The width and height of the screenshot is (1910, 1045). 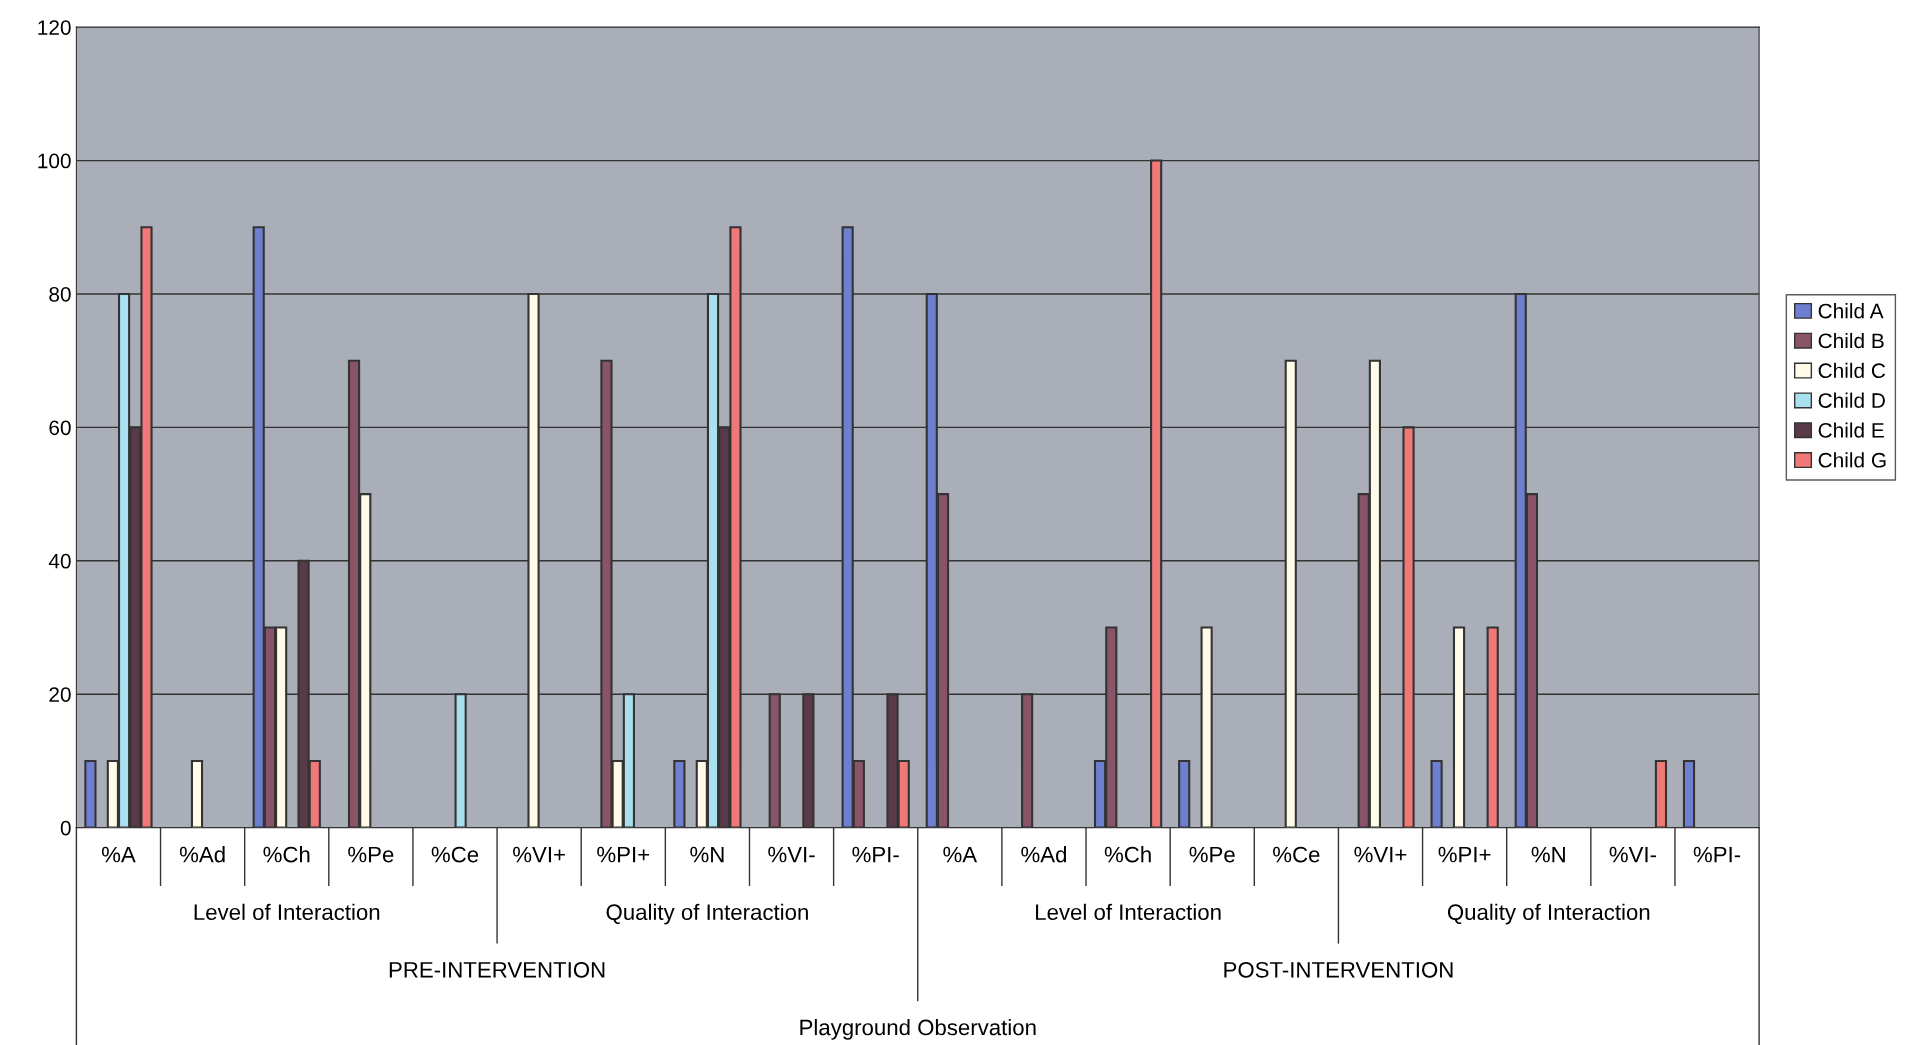 I want to click on y-tick-label: 60, so click(x=60, y=428).